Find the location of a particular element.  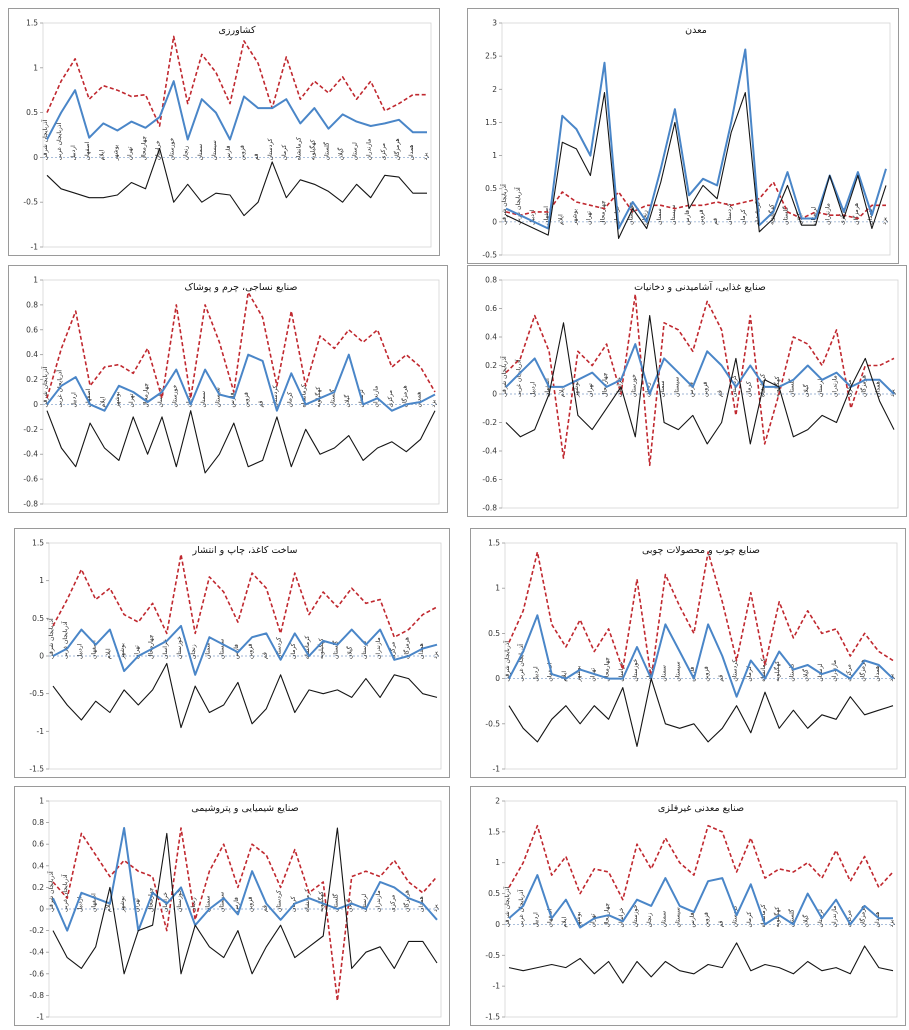

y-tick-label: -0.4 is located at coordinates (489, 451).